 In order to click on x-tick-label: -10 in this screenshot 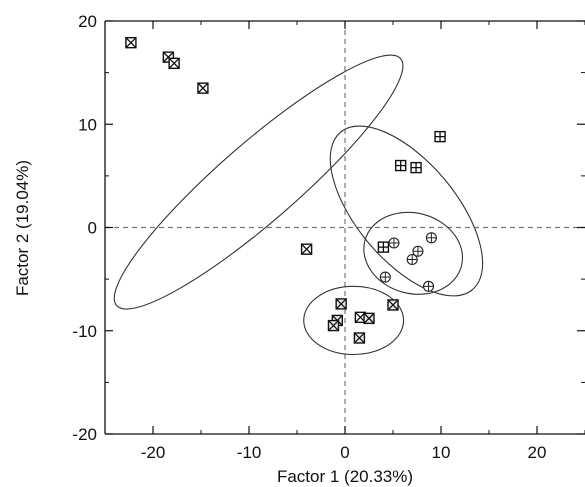, I will do `click(249, 452)`.